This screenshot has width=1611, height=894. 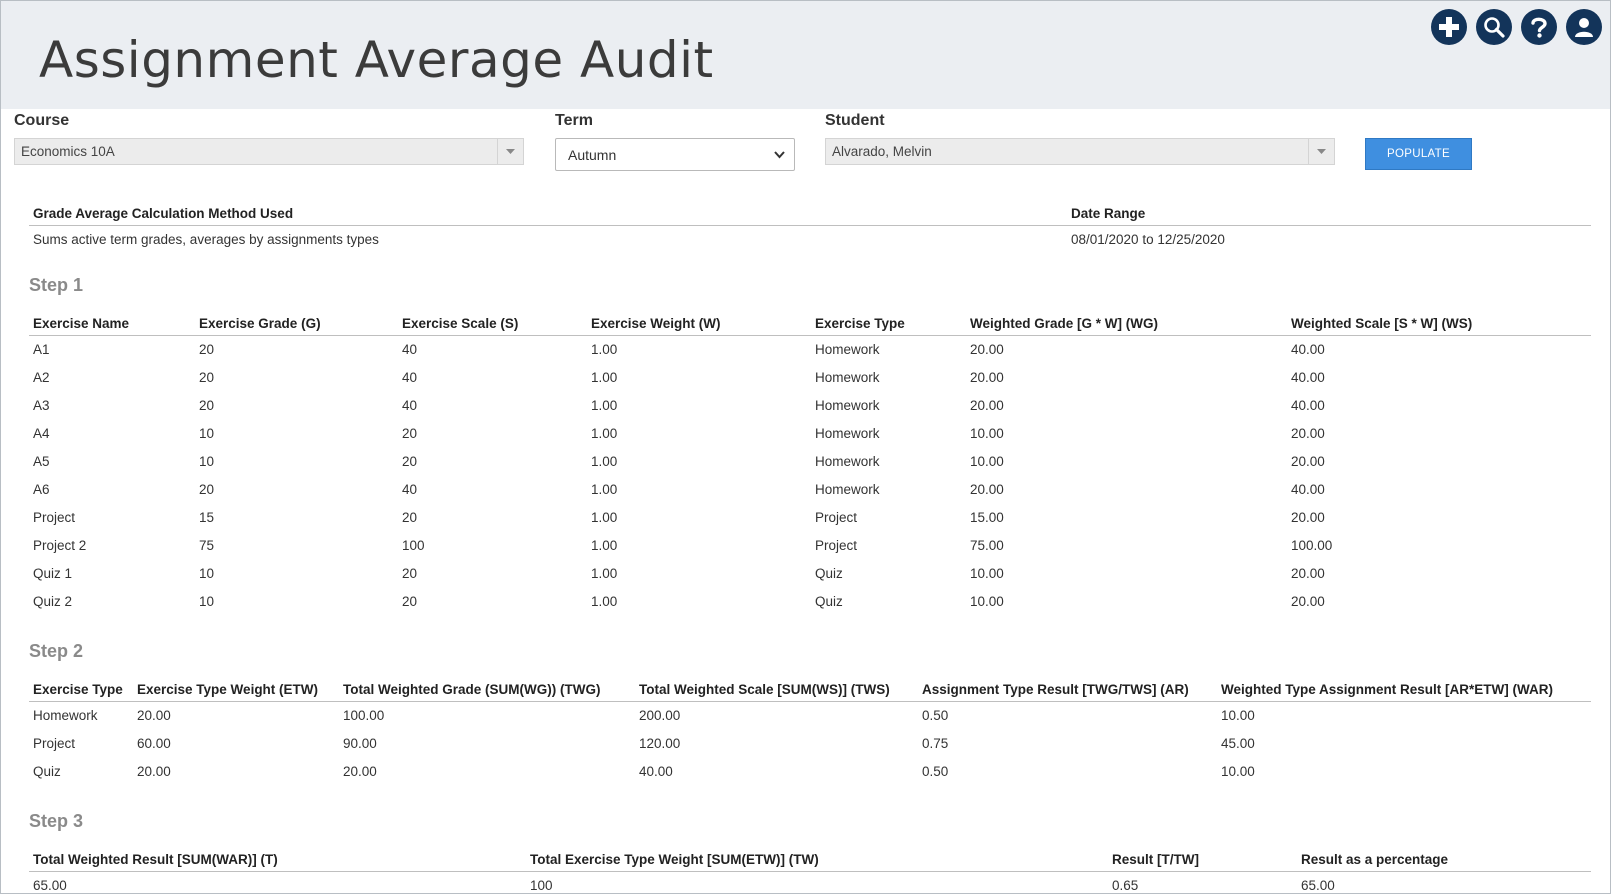 What do you see at coordinates (810, 882) in the screenshot?
I see `table-row: 65.00 100 0.65 65.00` at bounding box center [810, 882].